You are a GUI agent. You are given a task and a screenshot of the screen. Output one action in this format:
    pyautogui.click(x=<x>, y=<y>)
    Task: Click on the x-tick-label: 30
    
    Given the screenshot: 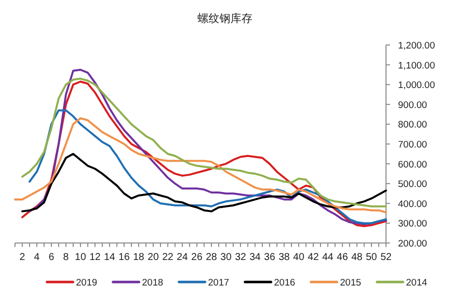 What is the action you would take?
    pyautogui.click(x=226, y=257)
    